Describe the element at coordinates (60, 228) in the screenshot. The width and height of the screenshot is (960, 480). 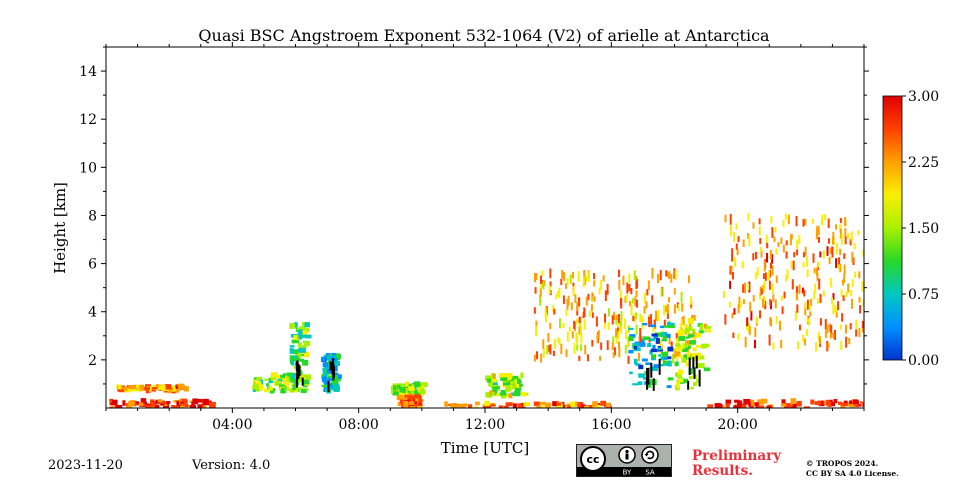
I see `y-axis-label: Height [km]` at that location.